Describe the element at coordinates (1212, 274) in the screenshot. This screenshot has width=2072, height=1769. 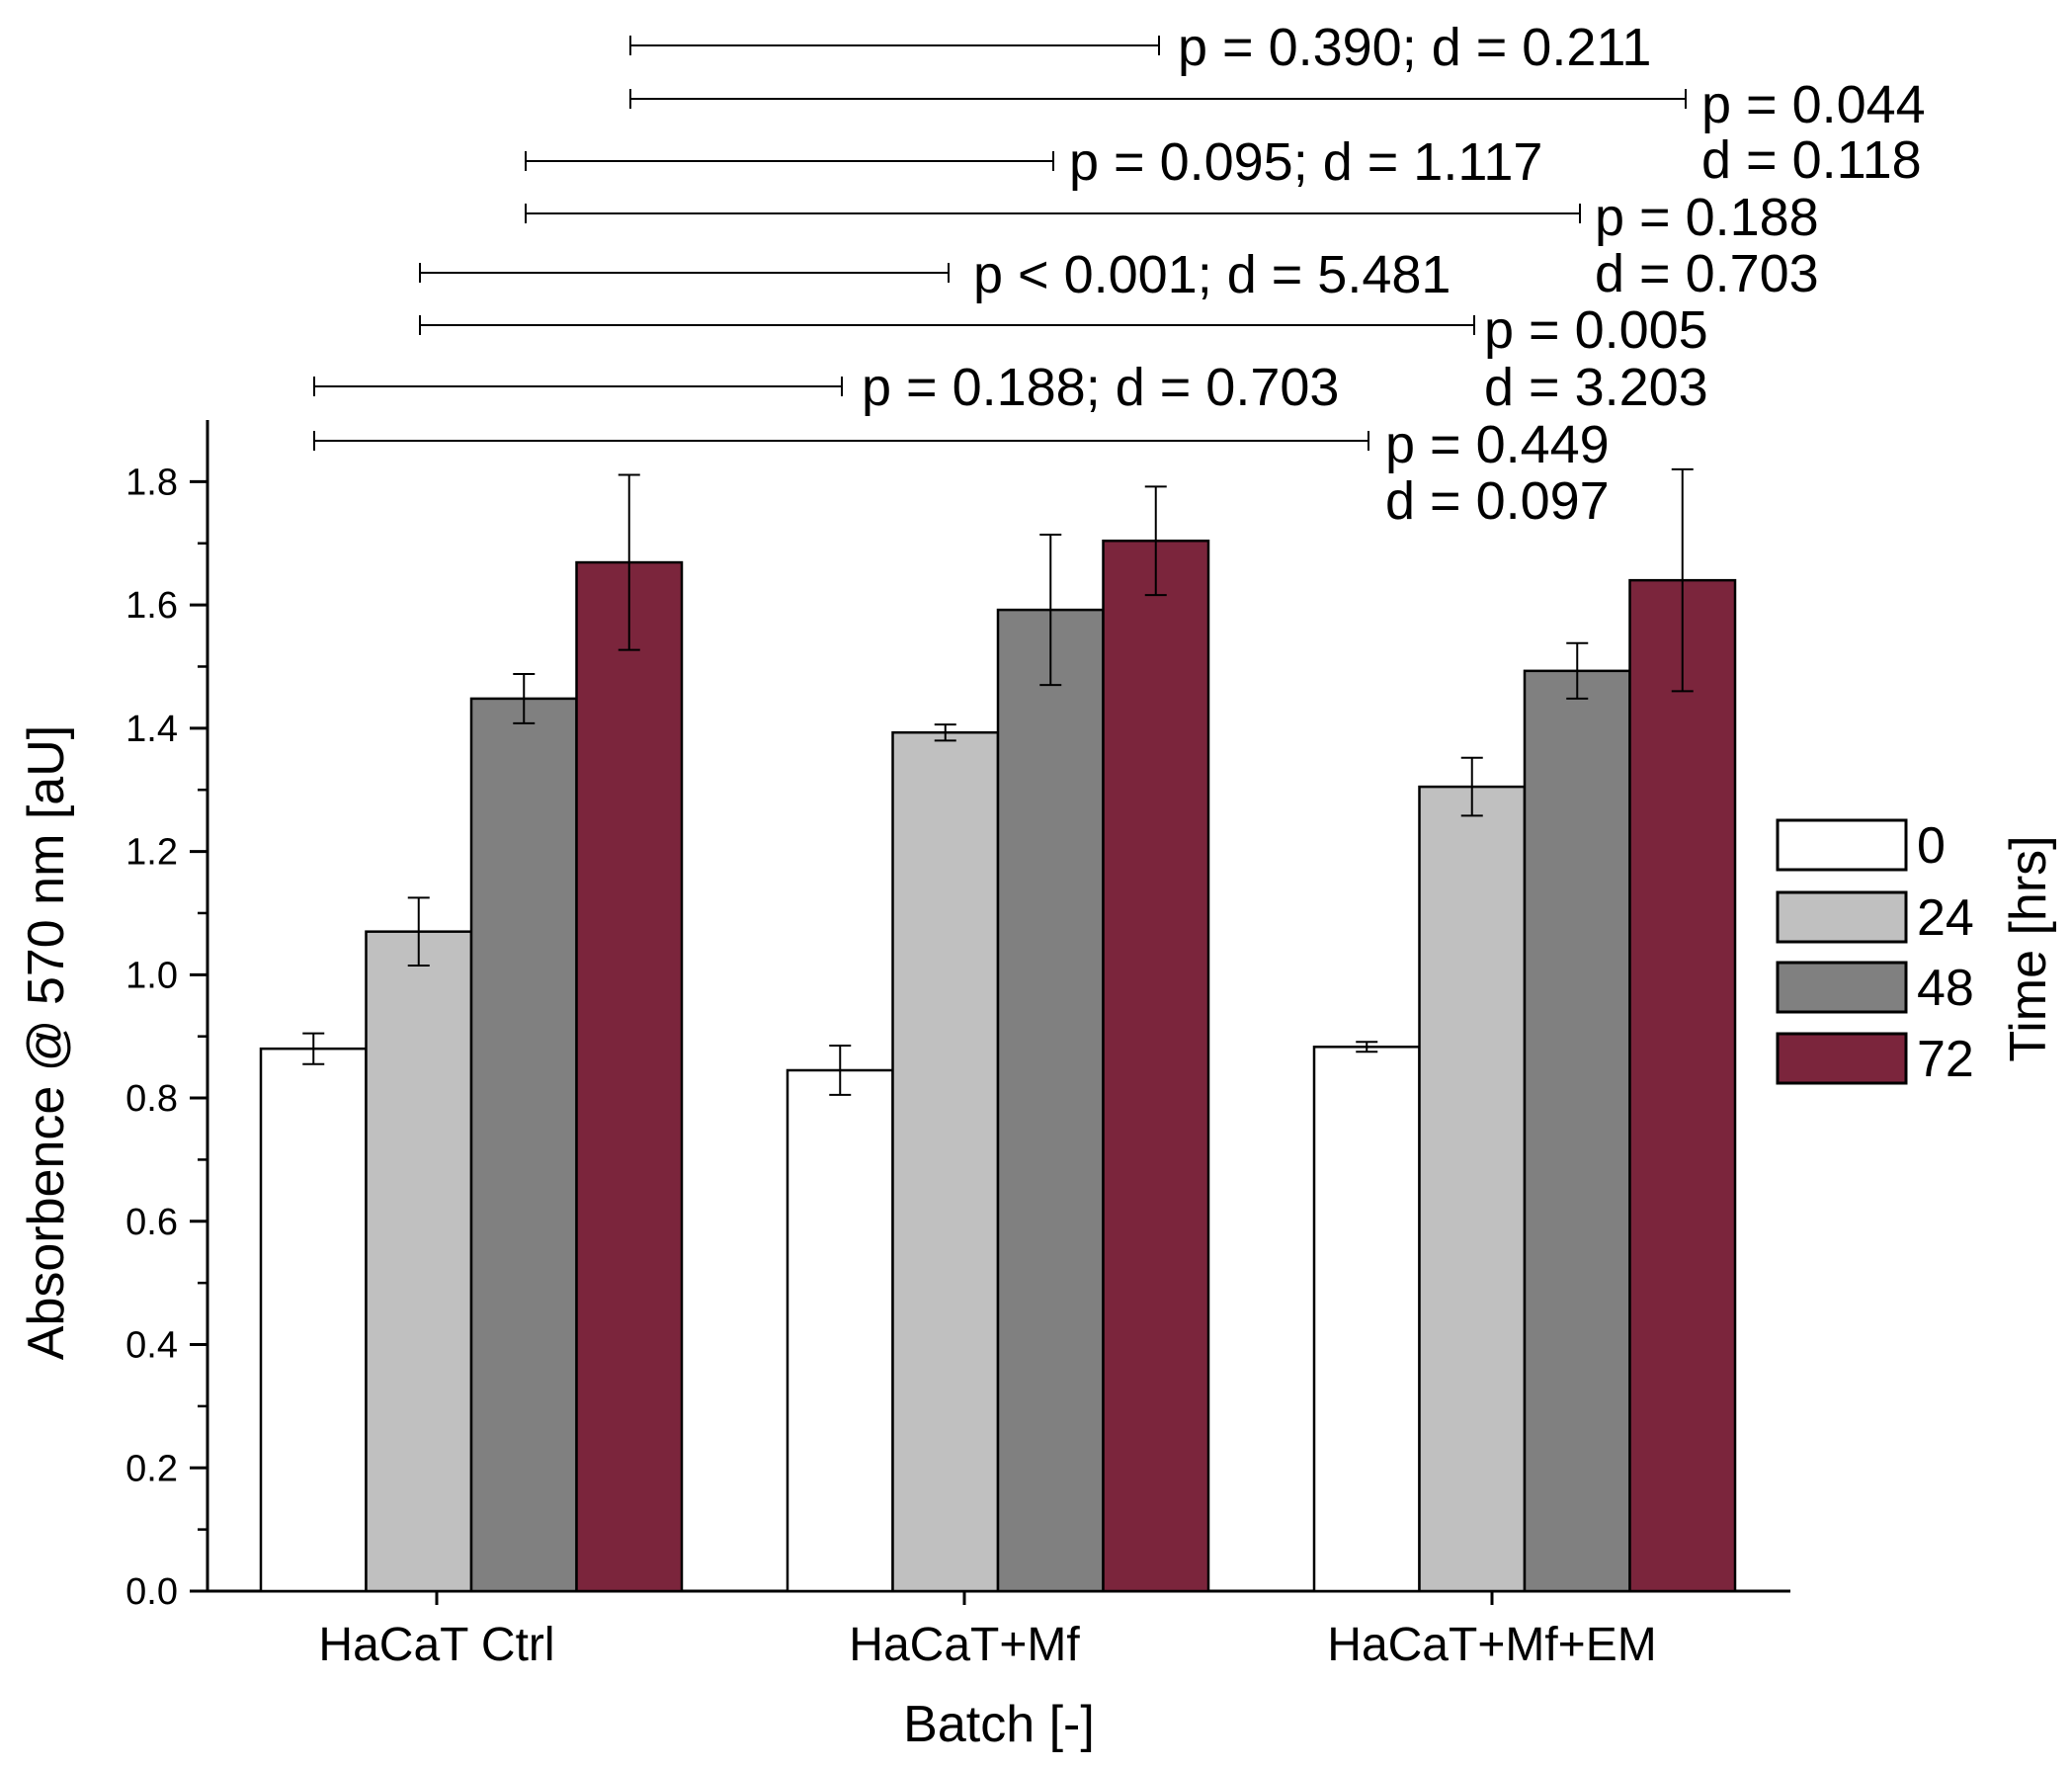
I see `significance-label: p < 0.001; d = 5.481` at that location.